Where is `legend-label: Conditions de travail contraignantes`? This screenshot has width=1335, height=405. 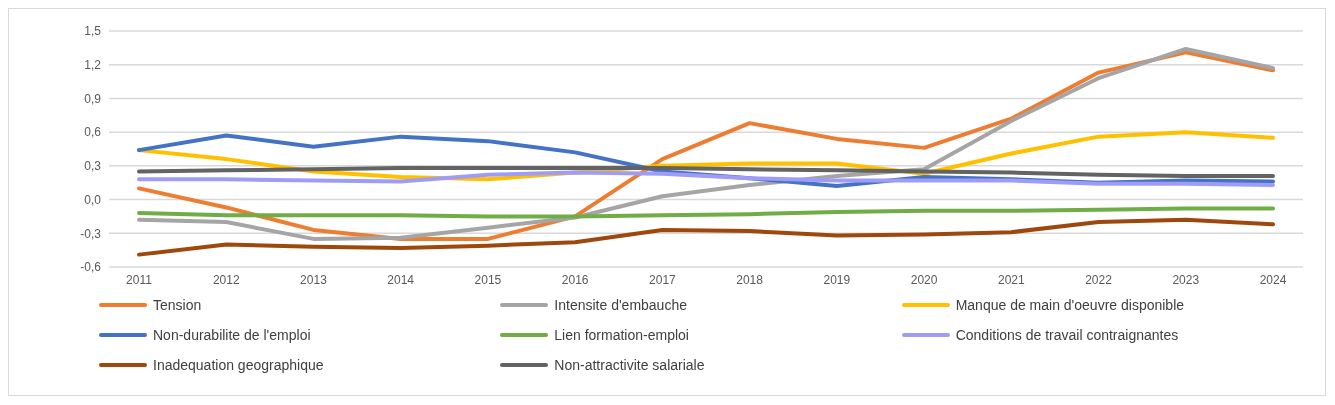
legend-label: Conditions de travail contraignantes is located at coordinates (1067, 335).